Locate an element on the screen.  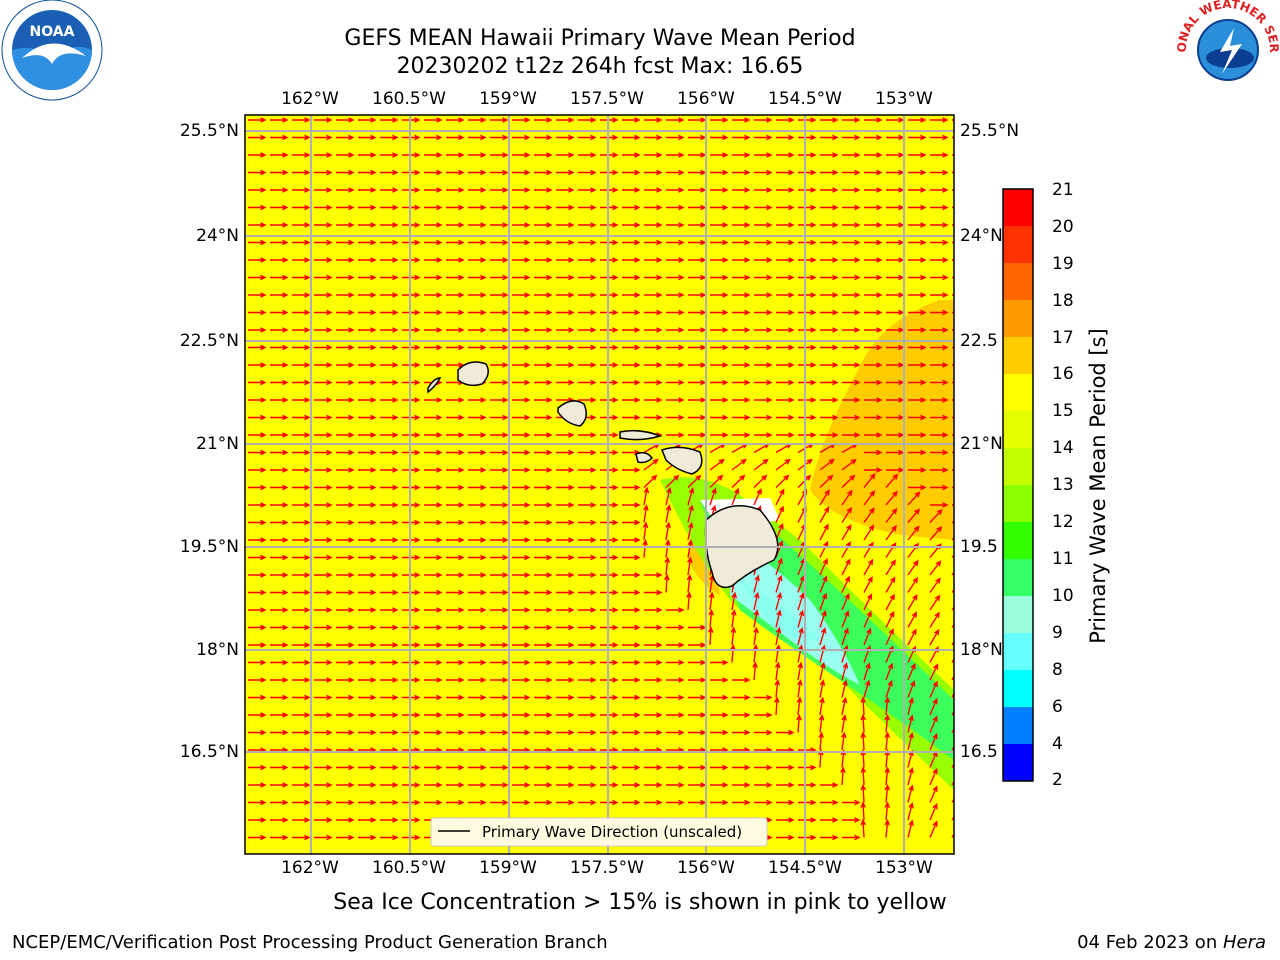
orange-region-east is located at coordinates (882, 420).